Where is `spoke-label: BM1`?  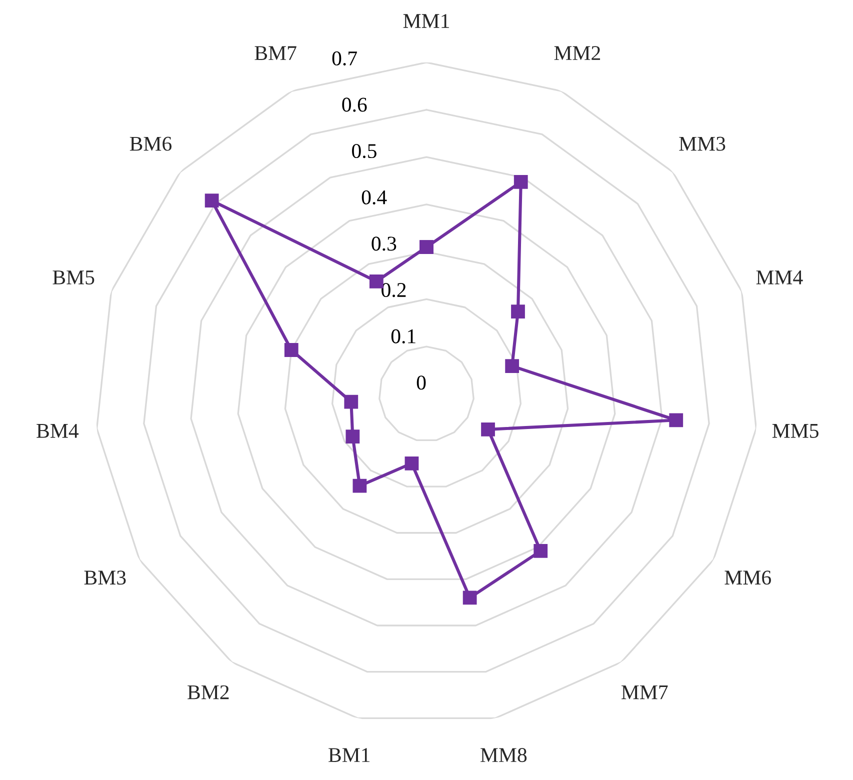
spoke-label: BM1 is located at coordinates (349, 755).